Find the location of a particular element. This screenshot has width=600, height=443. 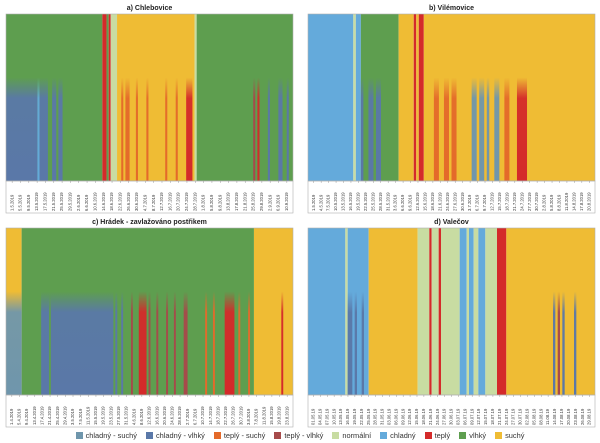

legend-label: chladný - suchý is located at coordinates (111, 435).